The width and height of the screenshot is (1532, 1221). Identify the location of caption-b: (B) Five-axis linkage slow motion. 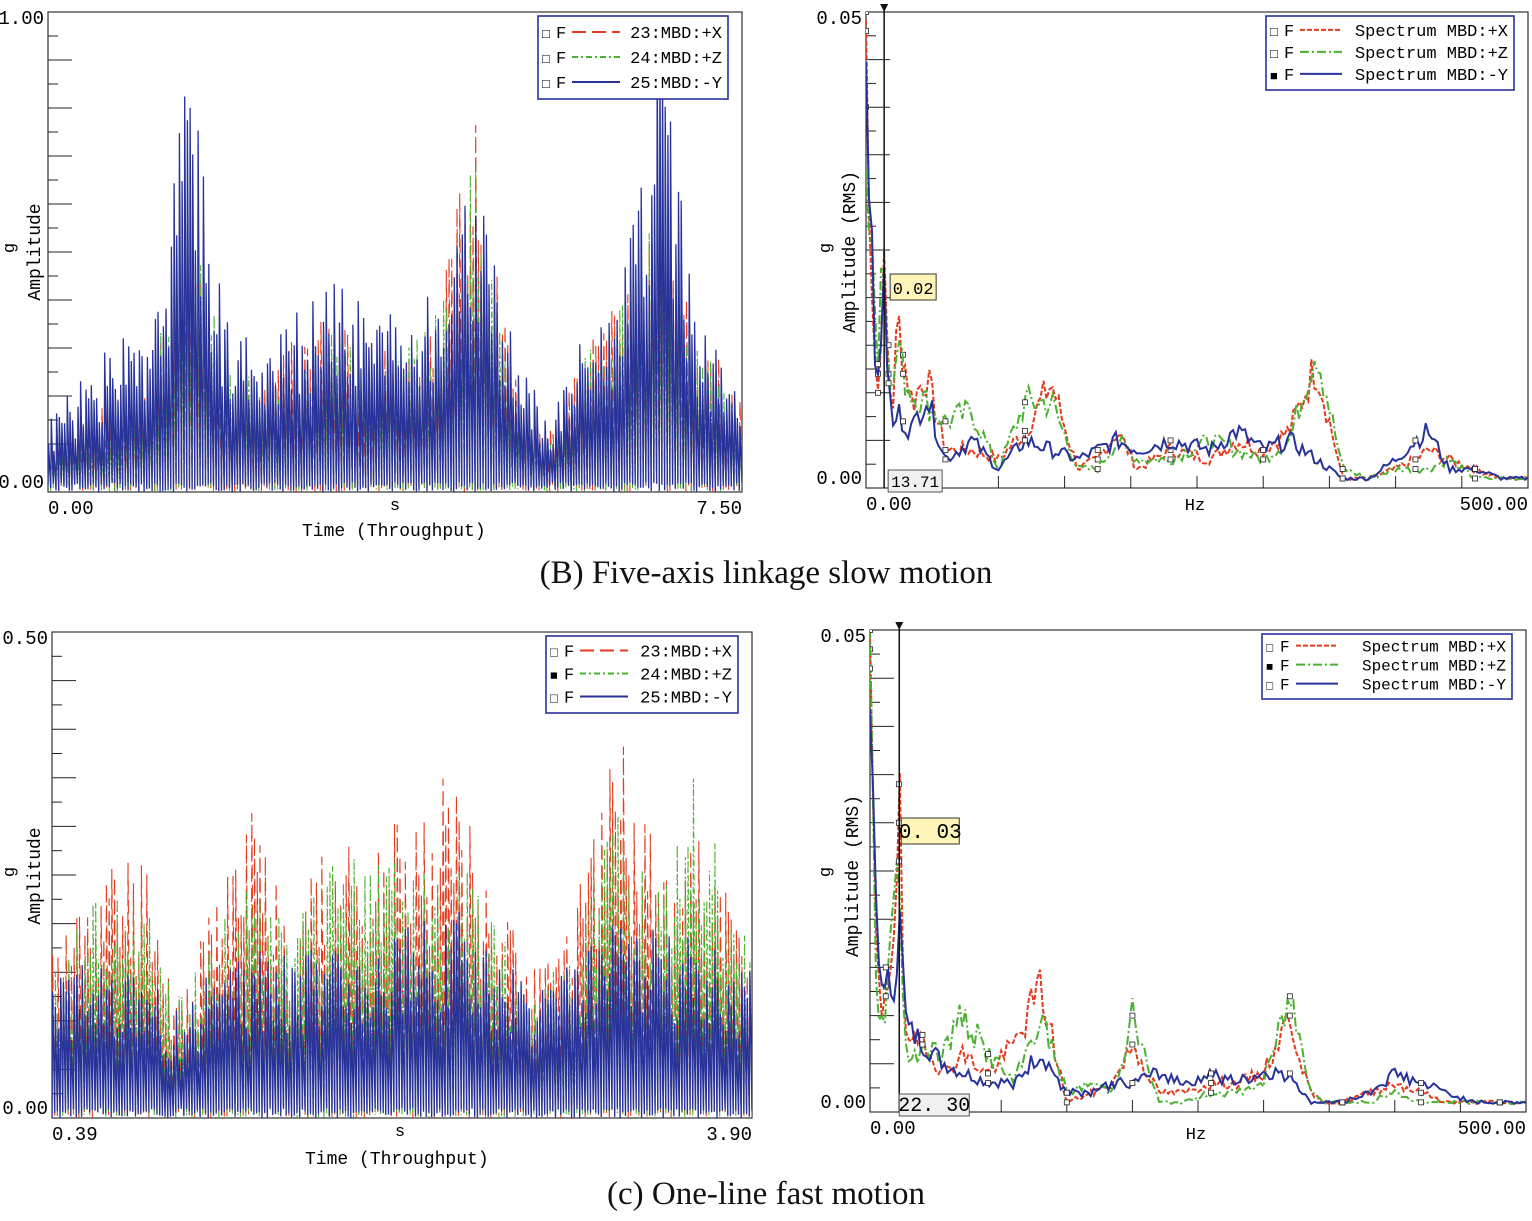
(766, 573).